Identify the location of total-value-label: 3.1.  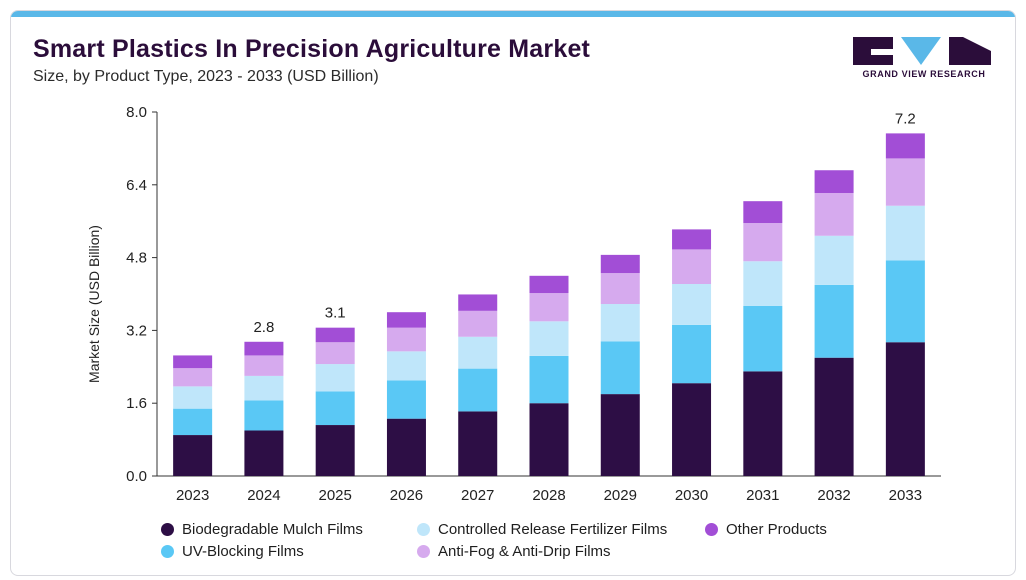
(335, 313).